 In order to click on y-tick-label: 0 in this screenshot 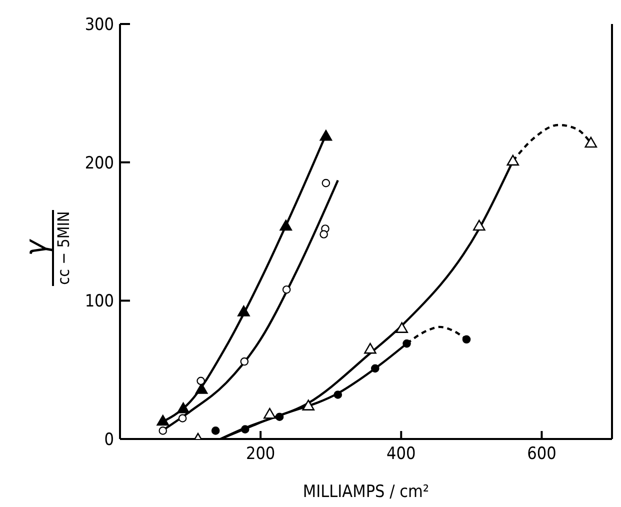, I will do `click(109, 440)`.